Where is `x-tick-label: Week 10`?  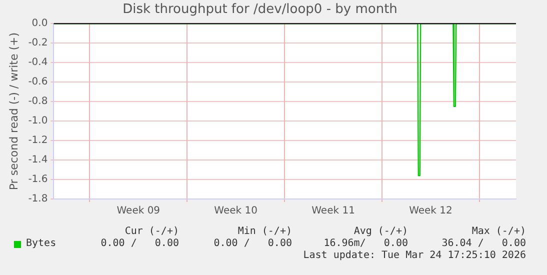 x-tick-label: Week 10 is located at coordinates (236, 211).